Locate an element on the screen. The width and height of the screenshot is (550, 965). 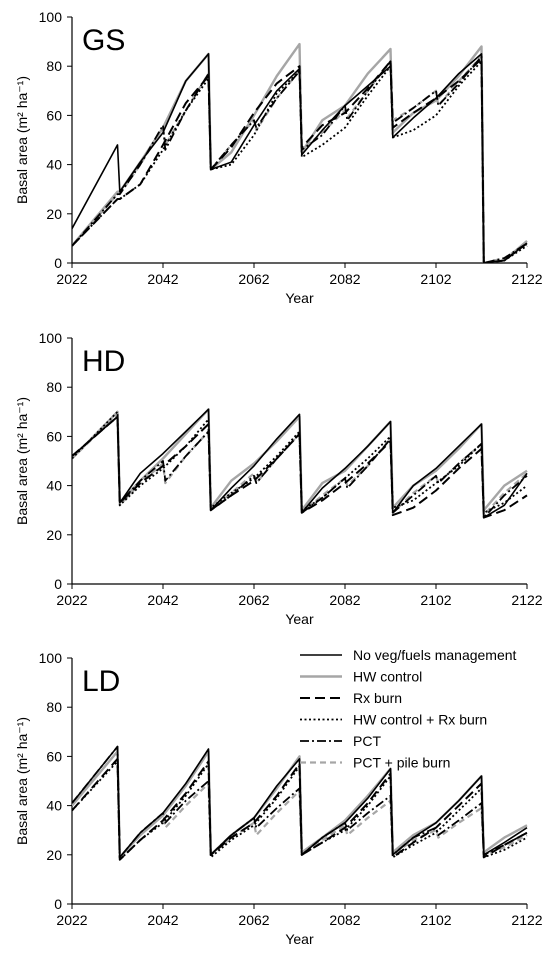
legend-label: Rx burn is located at coordinates (377, 698).